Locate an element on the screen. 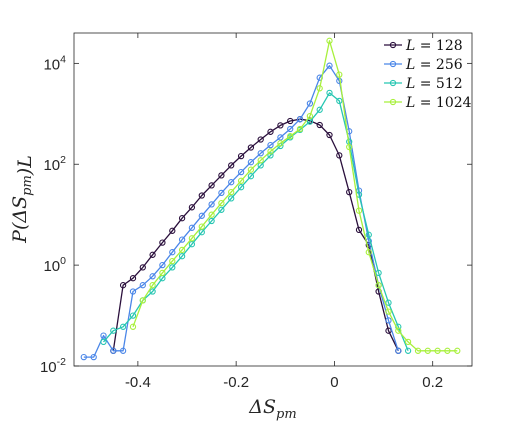 The height and width of the screenshot is (421, 523). y-tick-label: 10⁻² is located at coordinates (53, 366).